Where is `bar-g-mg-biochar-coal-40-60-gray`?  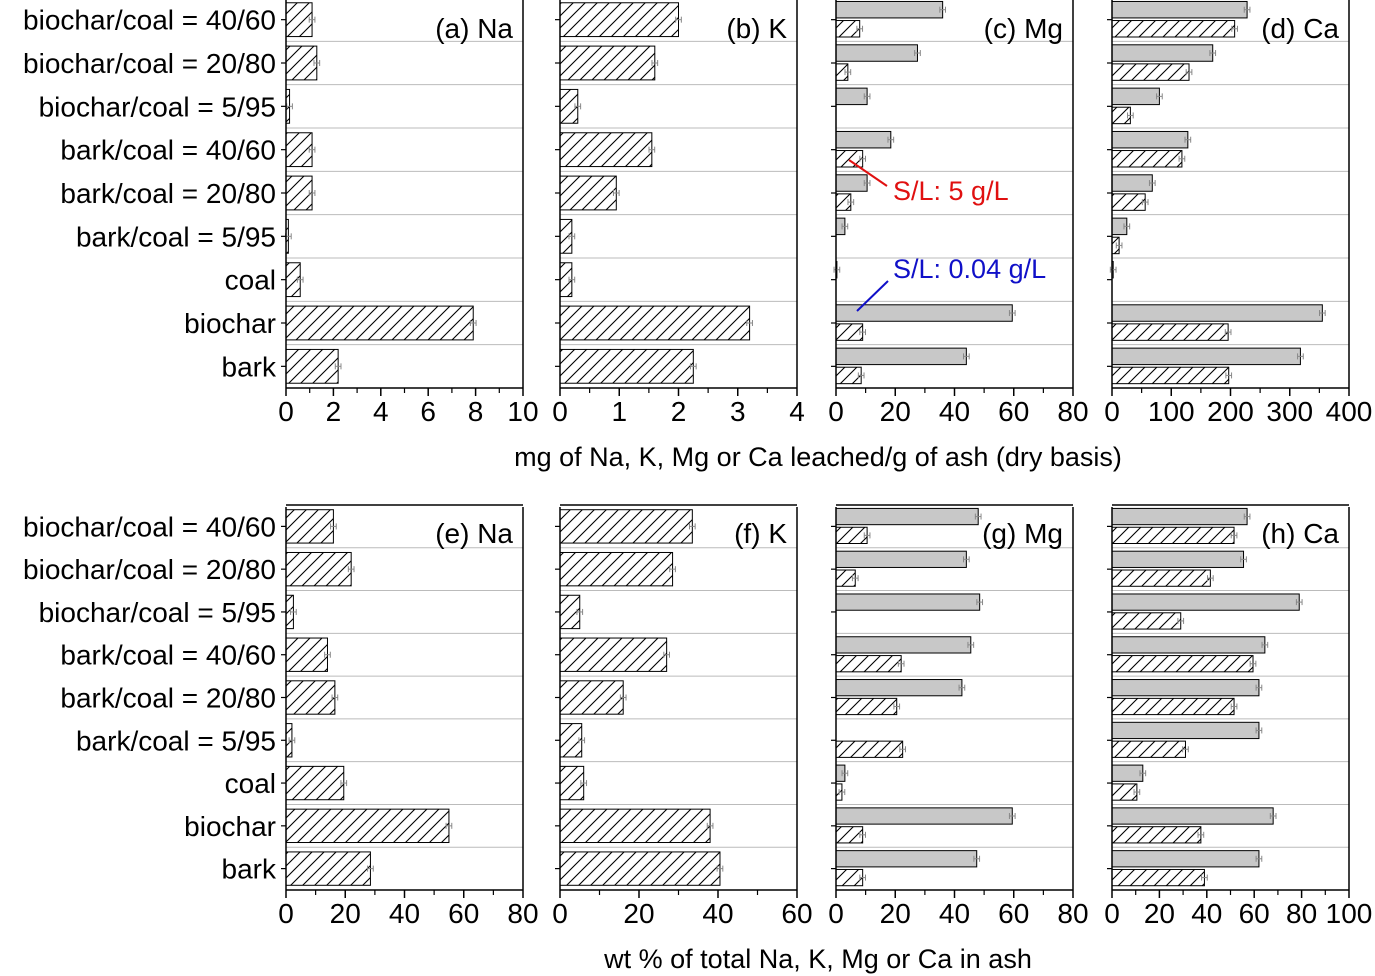 bar-g-mg-biochar-coal-40-60-gray is located at coordinates (907, 516).